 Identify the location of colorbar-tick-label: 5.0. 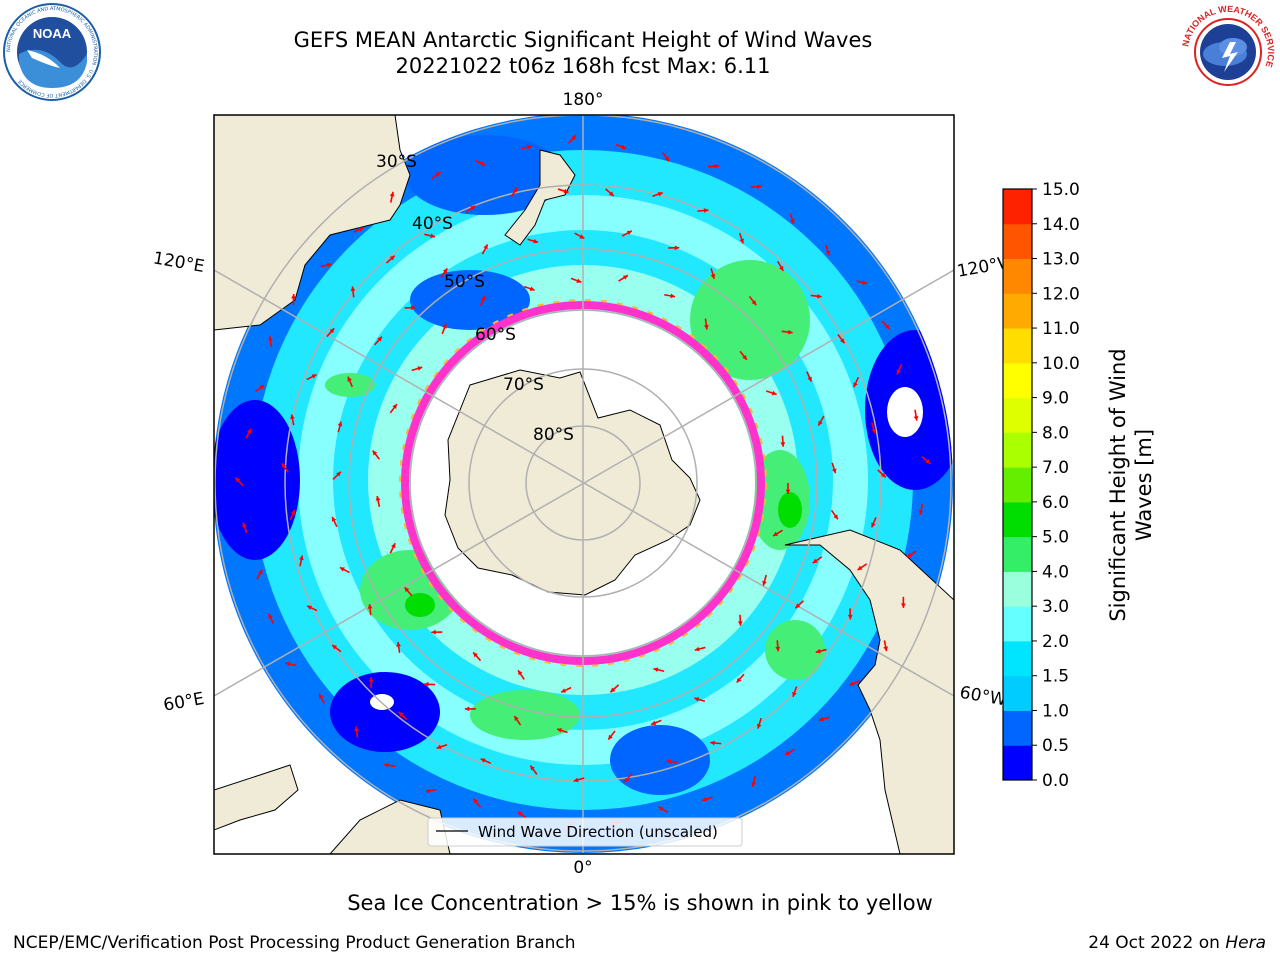
(1055, 538).